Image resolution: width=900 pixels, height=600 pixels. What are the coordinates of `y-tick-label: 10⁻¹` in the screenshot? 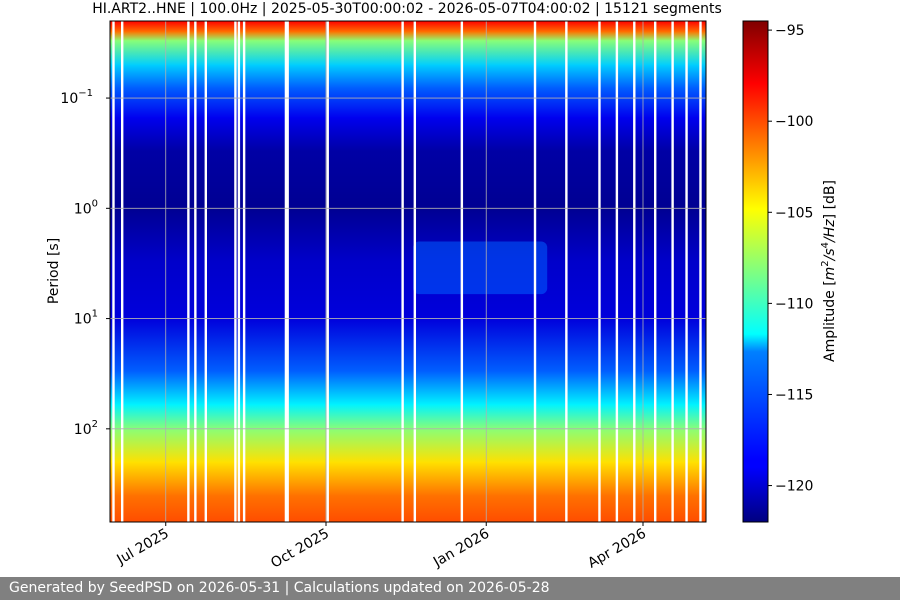 It's located at (76, 97).